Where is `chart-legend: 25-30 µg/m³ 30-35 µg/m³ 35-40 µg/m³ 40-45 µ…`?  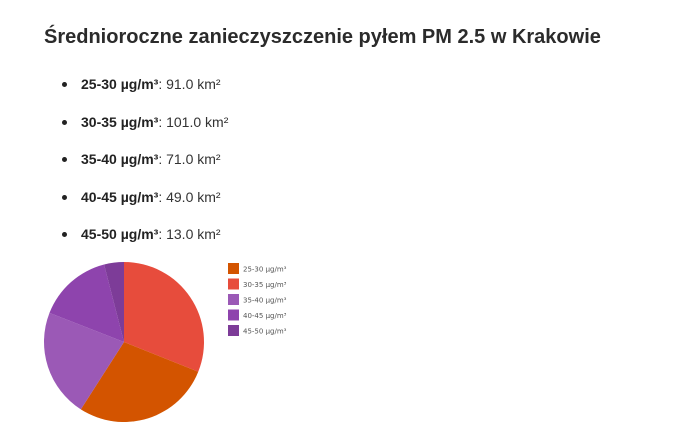 chart-legend: 25-30 µg/m³ 30-35 µg/m³ 35-40 µg/m³ 40-45 µ… is located at coordinates (257, 299).